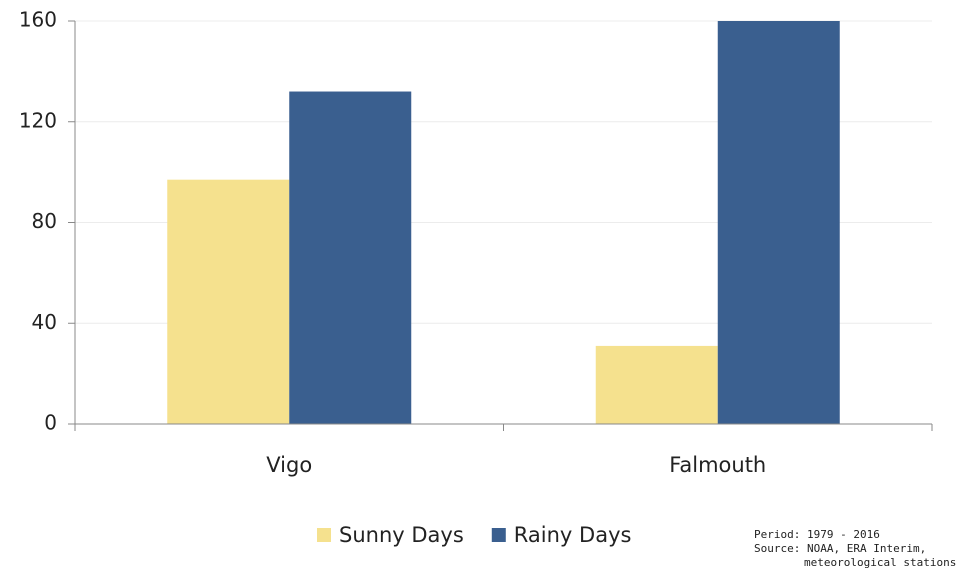 Image resolution: width=957 pixels, height=574 pixels. What do you see at coordinates (573, 535) in the screenshot?
I see `legend-label: Rainy Days` at bounding box center [573, 535].